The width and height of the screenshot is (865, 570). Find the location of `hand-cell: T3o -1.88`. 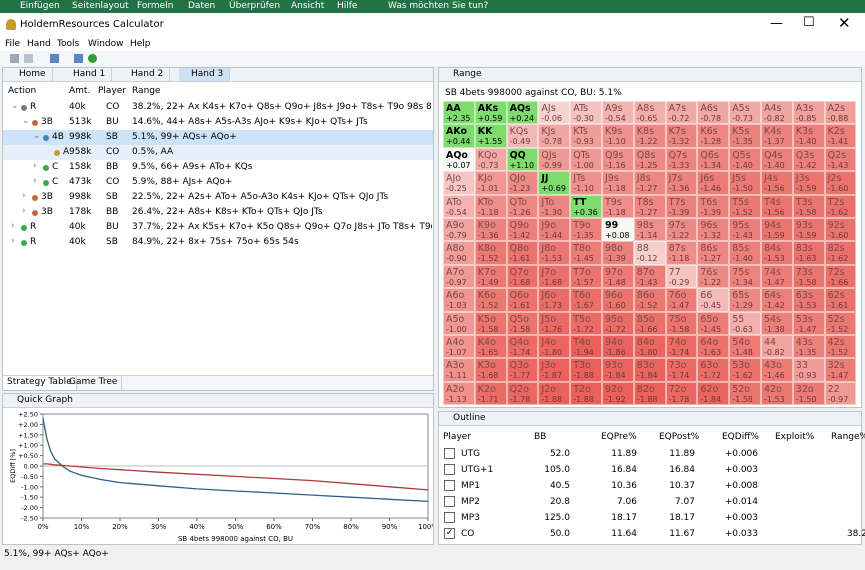

hand-cell: T3o -1.88 is located at coordinates (586, 370).